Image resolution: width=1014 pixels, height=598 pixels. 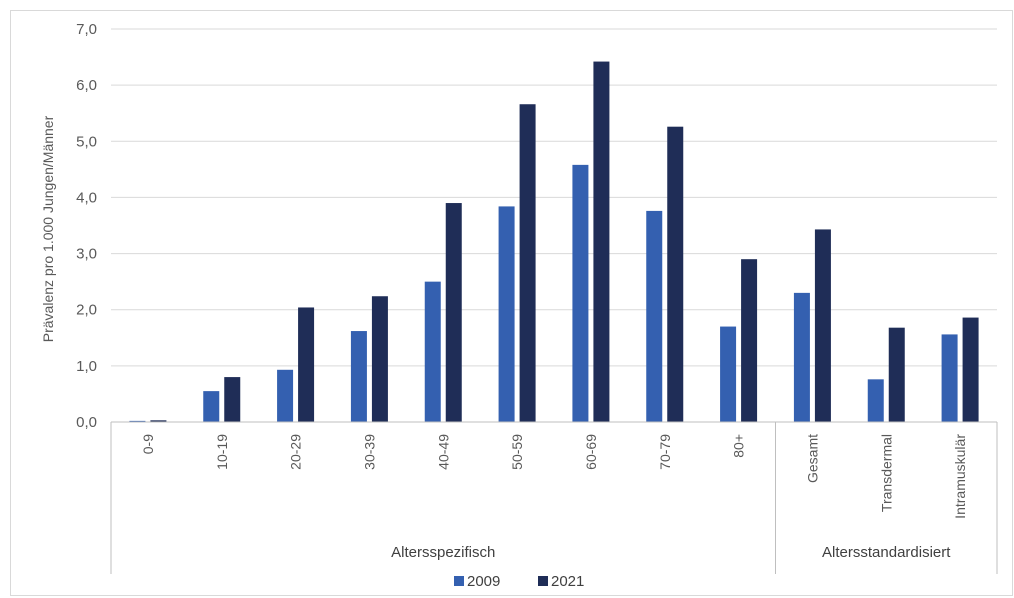 What do you see at coordinates (886, 473) in the screenshot?
I see `x-tick-label: Transdermal` at bounding box center [886, 473].